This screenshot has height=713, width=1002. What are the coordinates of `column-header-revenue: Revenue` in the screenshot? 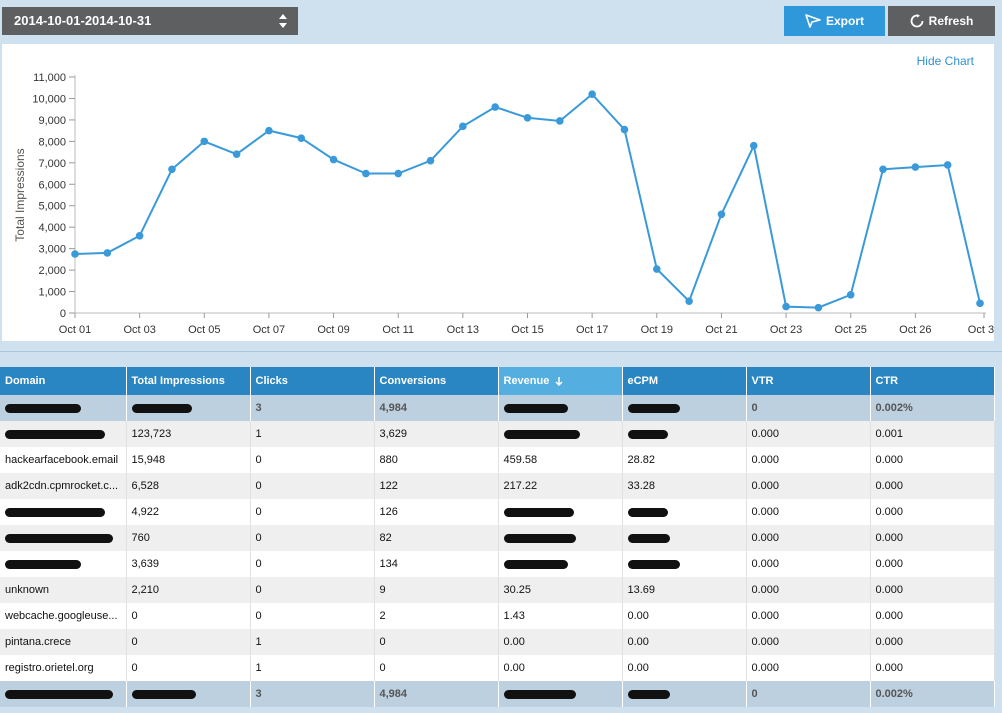 It's located at (560, 381).